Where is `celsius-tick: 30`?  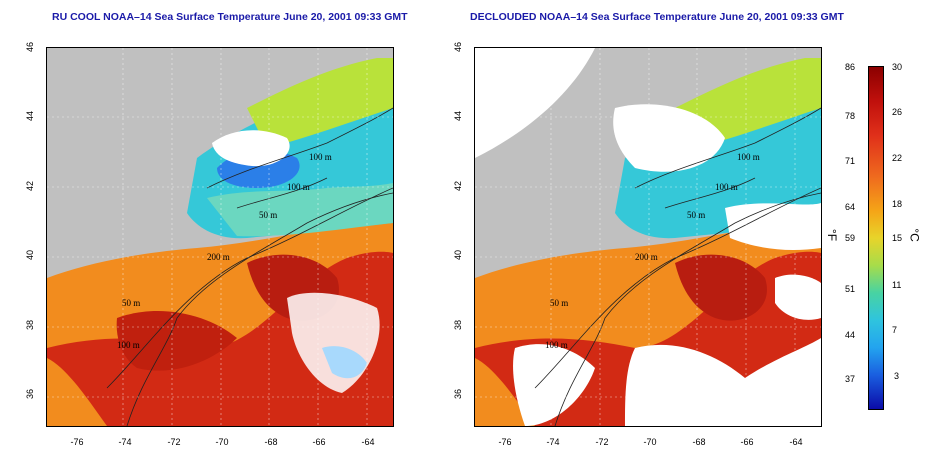
celsius-tick: 30 is located at coordinates (897, 67).